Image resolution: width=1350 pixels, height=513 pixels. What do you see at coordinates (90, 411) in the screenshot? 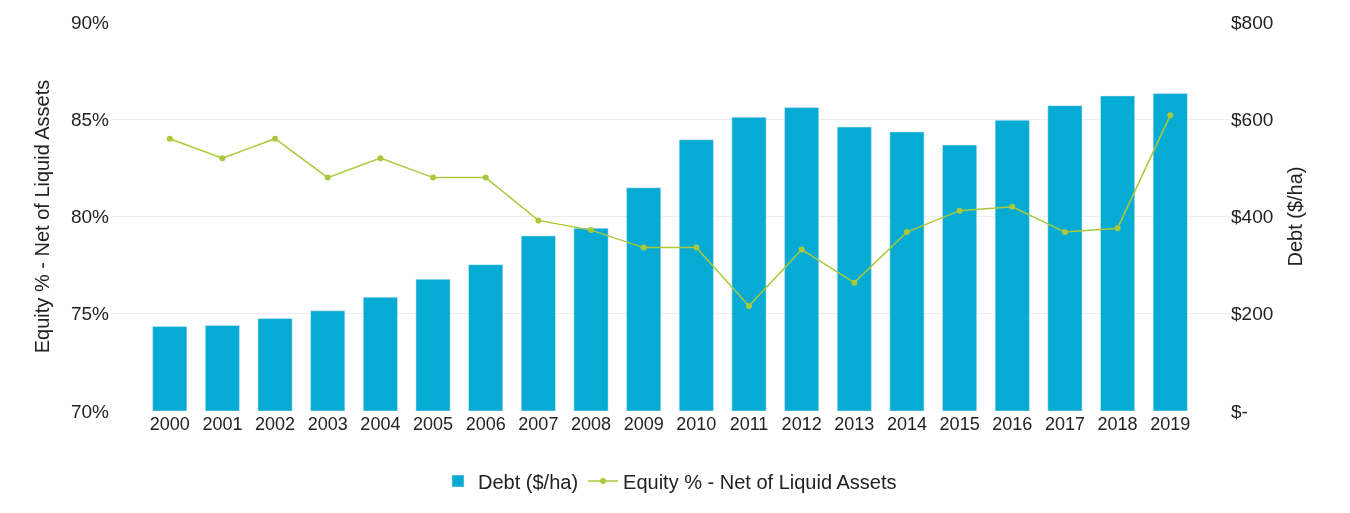
I see `y-tick-label: 70%` at bounding box center [90, 411].